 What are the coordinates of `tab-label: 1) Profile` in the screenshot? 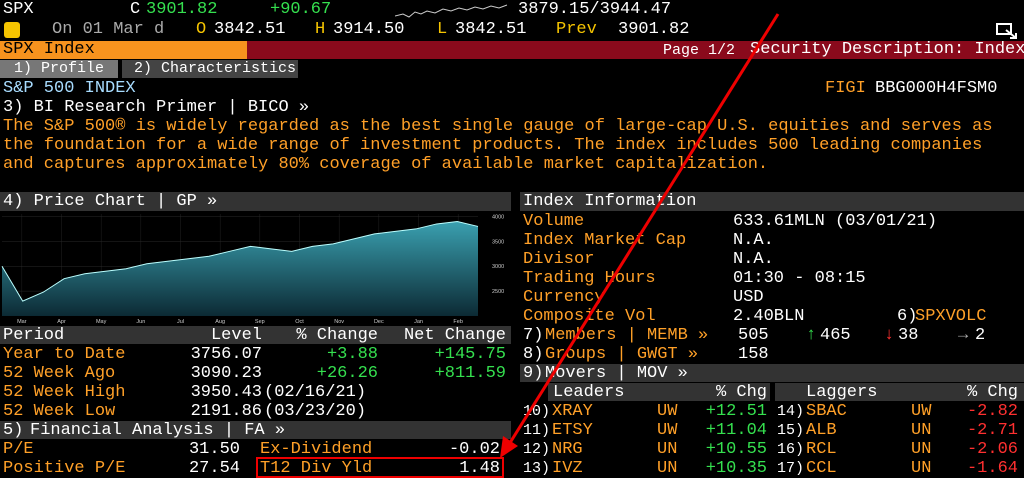 It's located at (59, 68).